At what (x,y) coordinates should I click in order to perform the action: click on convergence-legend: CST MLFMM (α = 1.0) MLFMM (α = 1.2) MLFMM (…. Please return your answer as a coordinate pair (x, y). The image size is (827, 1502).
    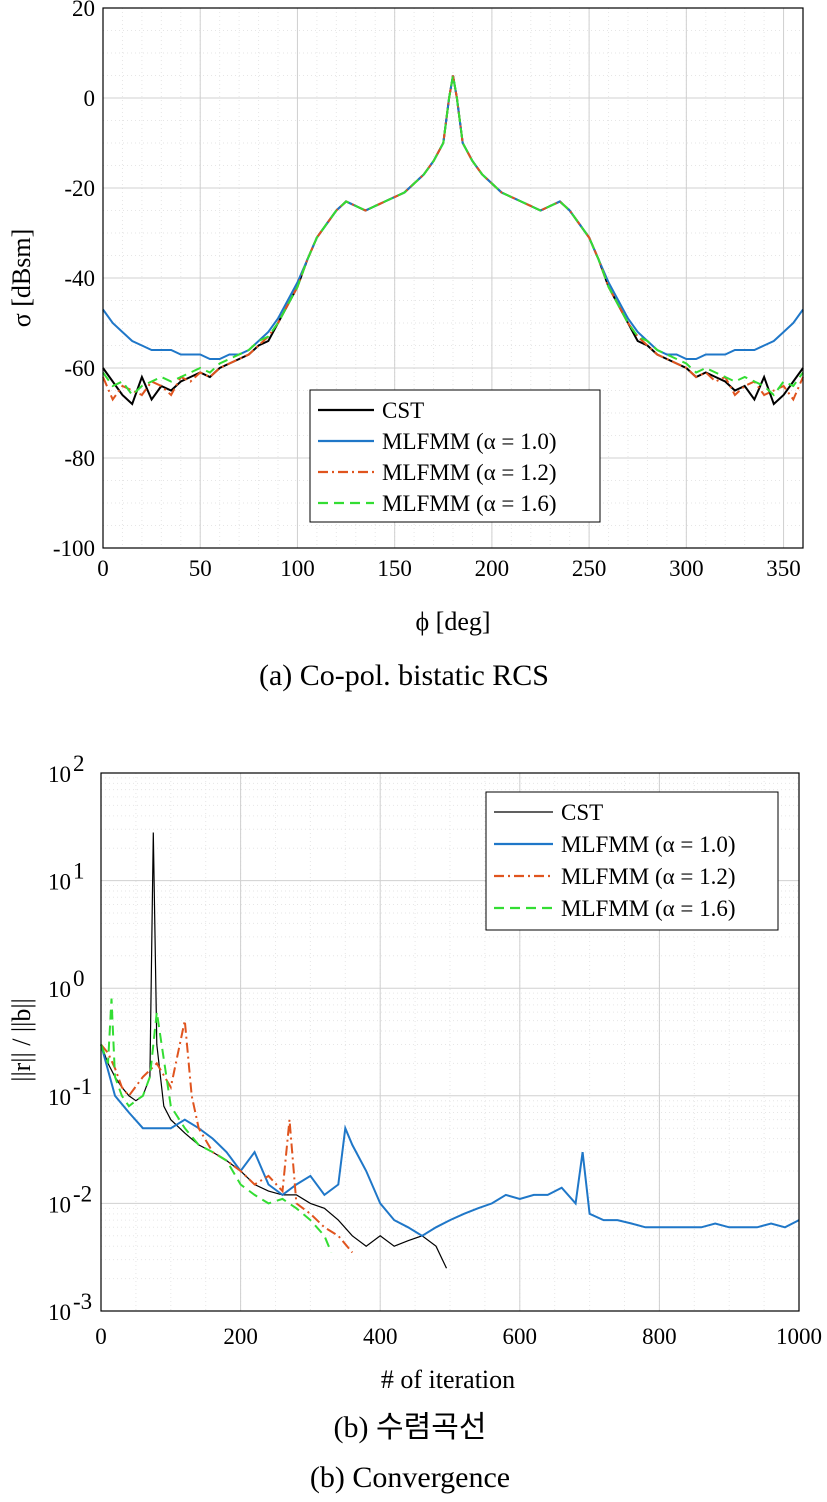
    Looking at the image, I should click on (632, 861).